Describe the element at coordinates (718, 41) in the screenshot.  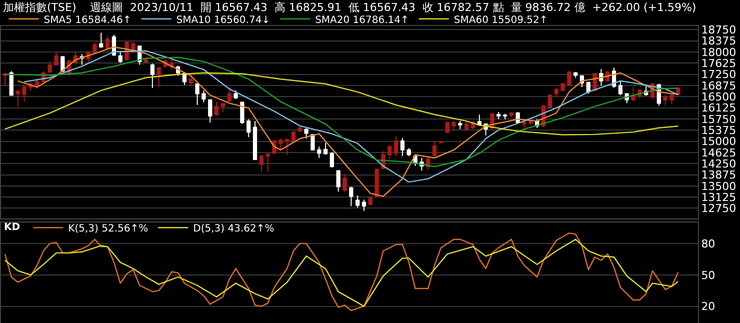
I see `y-tick-label: 18375` at that location.